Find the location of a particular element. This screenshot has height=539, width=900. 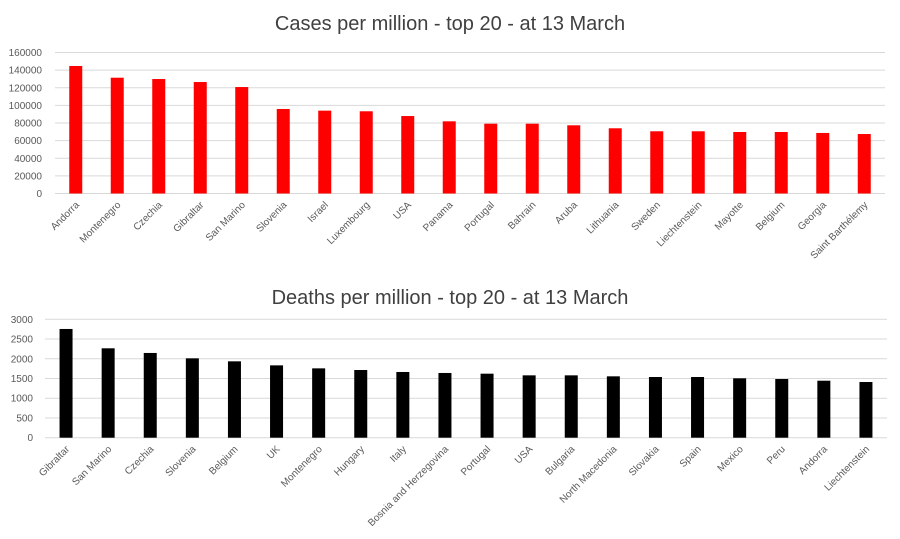

x-category-label: Sweden is located at coordinates (646, 216).